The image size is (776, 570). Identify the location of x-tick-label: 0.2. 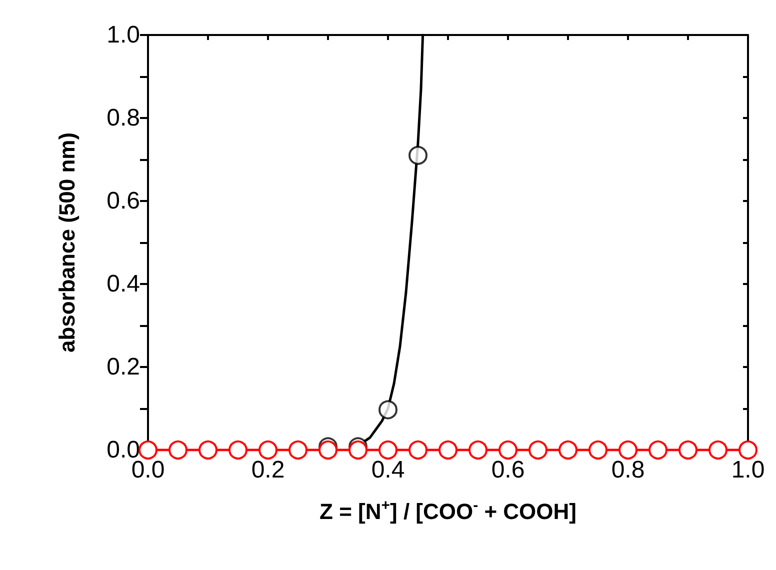
(268, 470).